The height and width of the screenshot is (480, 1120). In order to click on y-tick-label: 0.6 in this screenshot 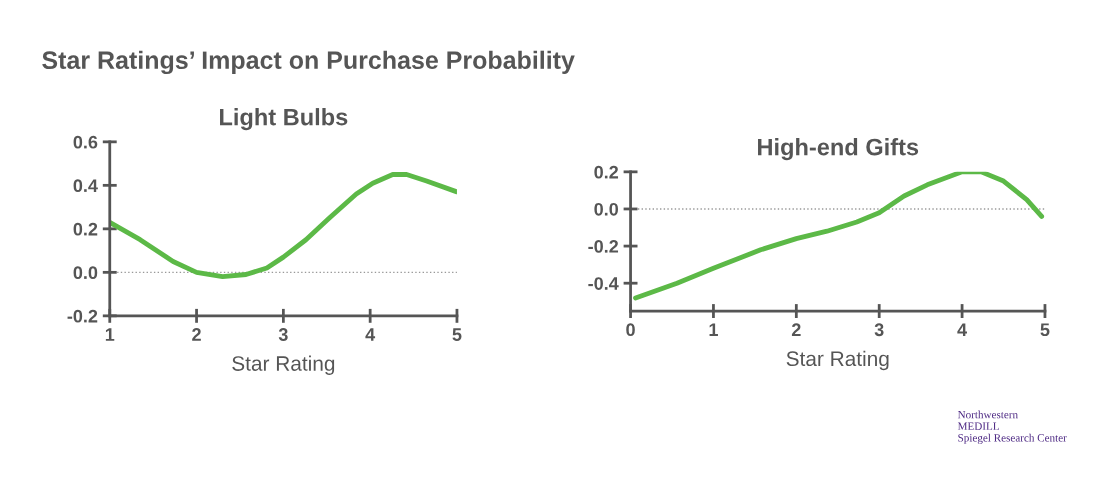, I will do `click(85, 142)`.